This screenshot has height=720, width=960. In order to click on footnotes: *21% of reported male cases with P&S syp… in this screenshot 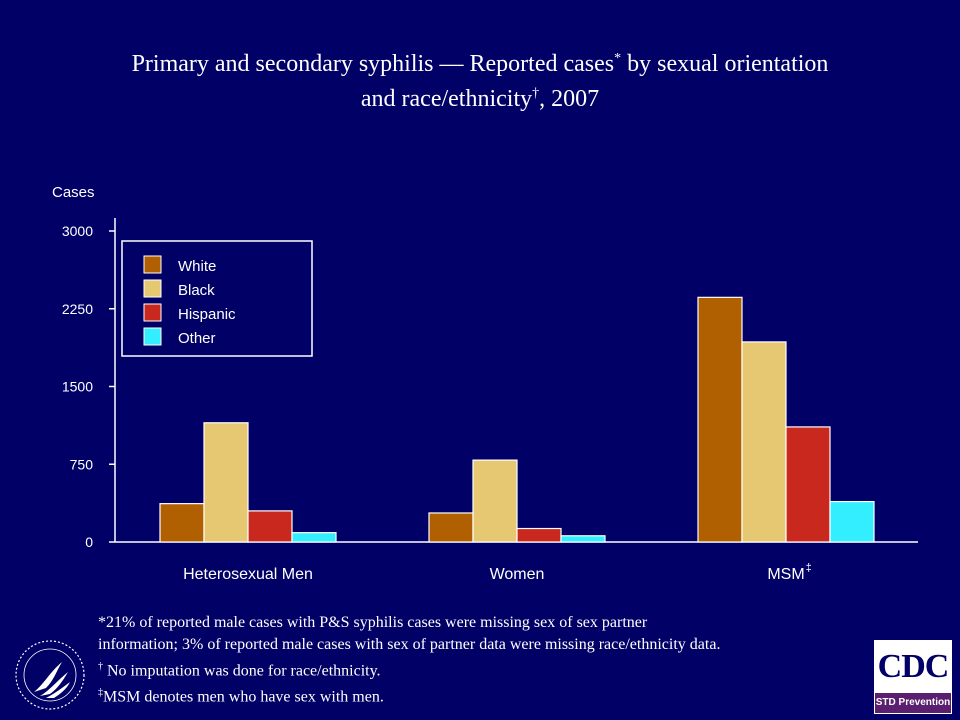, I will do `click(498, 660)`.